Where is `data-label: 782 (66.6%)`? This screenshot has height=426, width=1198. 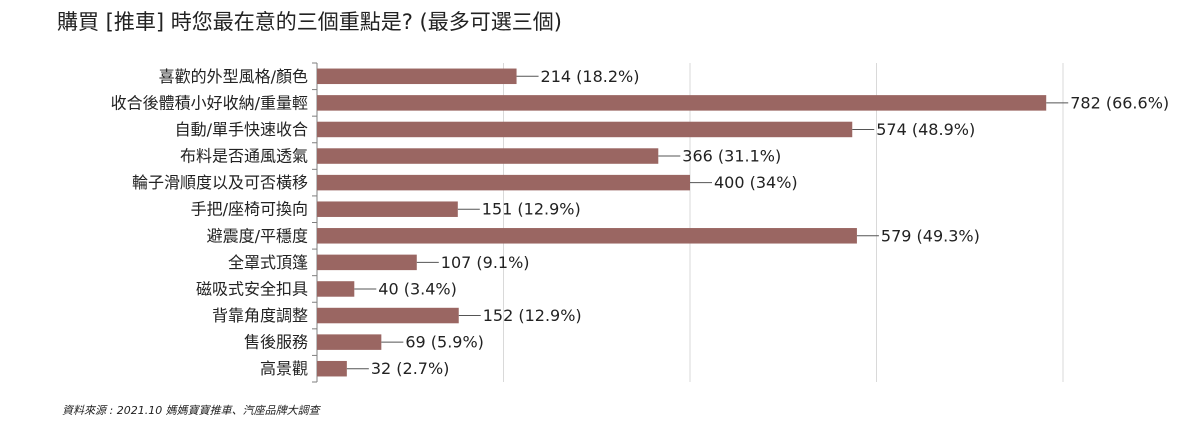 data-label: 782 (66.6%) is located at coordinates (1119, 102).